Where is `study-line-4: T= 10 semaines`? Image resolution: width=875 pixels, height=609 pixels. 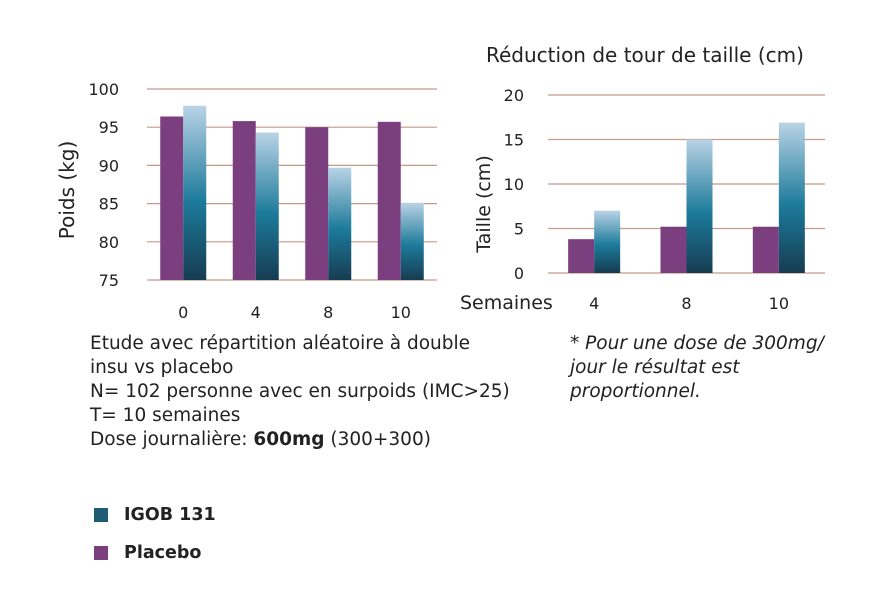
study-line-4: T= 10 semaines is located at coordinates (165, 415).